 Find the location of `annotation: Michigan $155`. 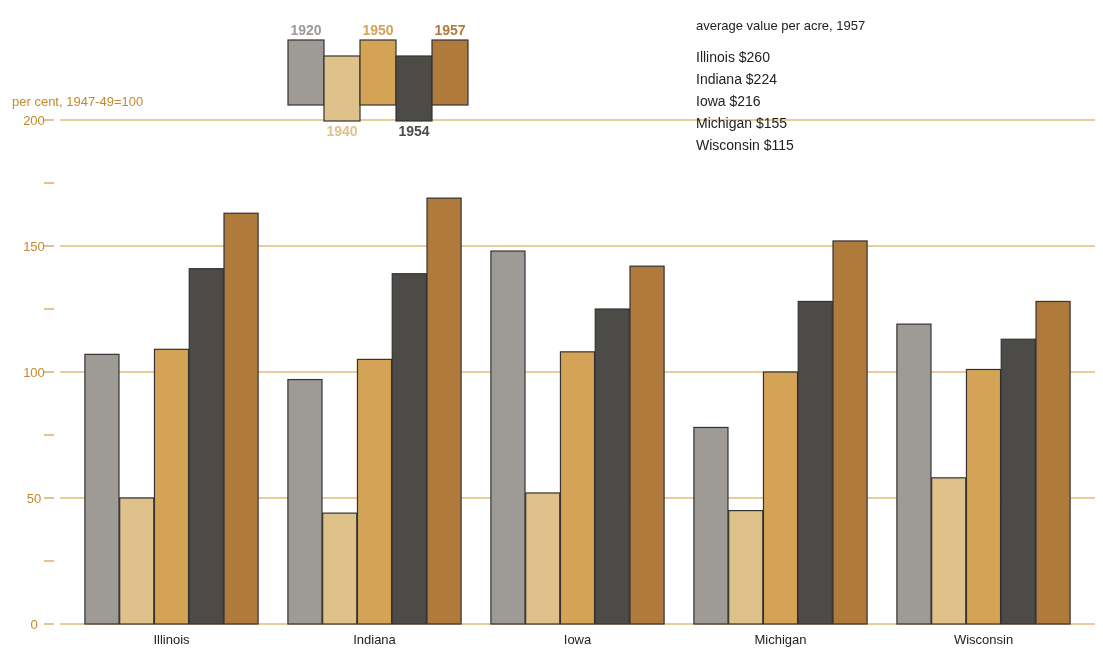

annotation: Michigan $155 is located at coordinates (742, 123).